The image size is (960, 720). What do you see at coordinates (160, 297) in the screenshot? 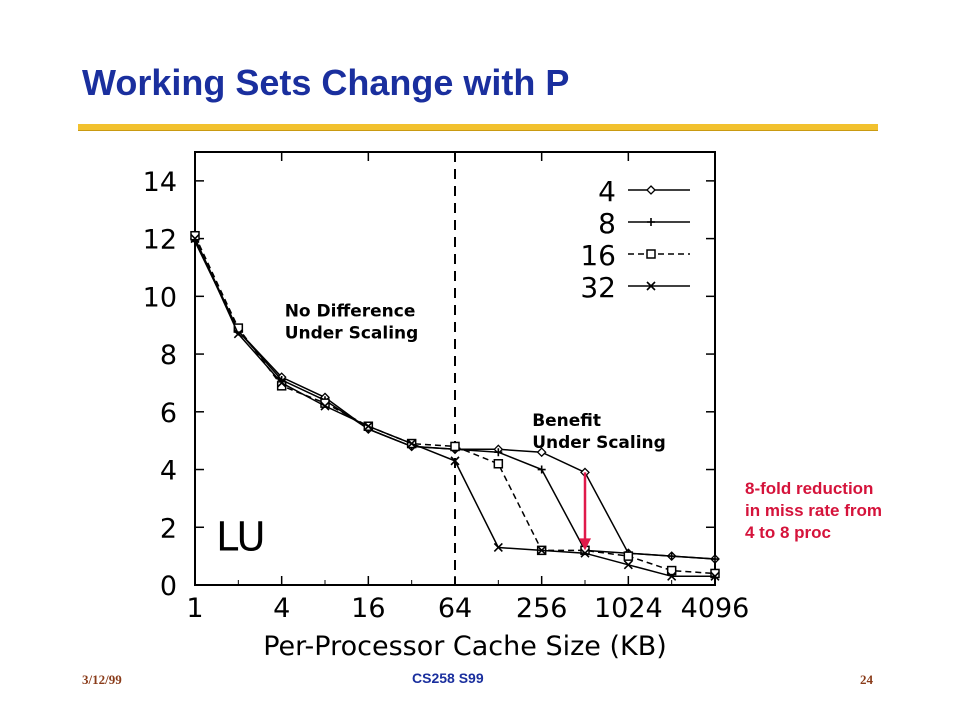
I see `y-tick-label: 10` at bounding box center [160, 297].